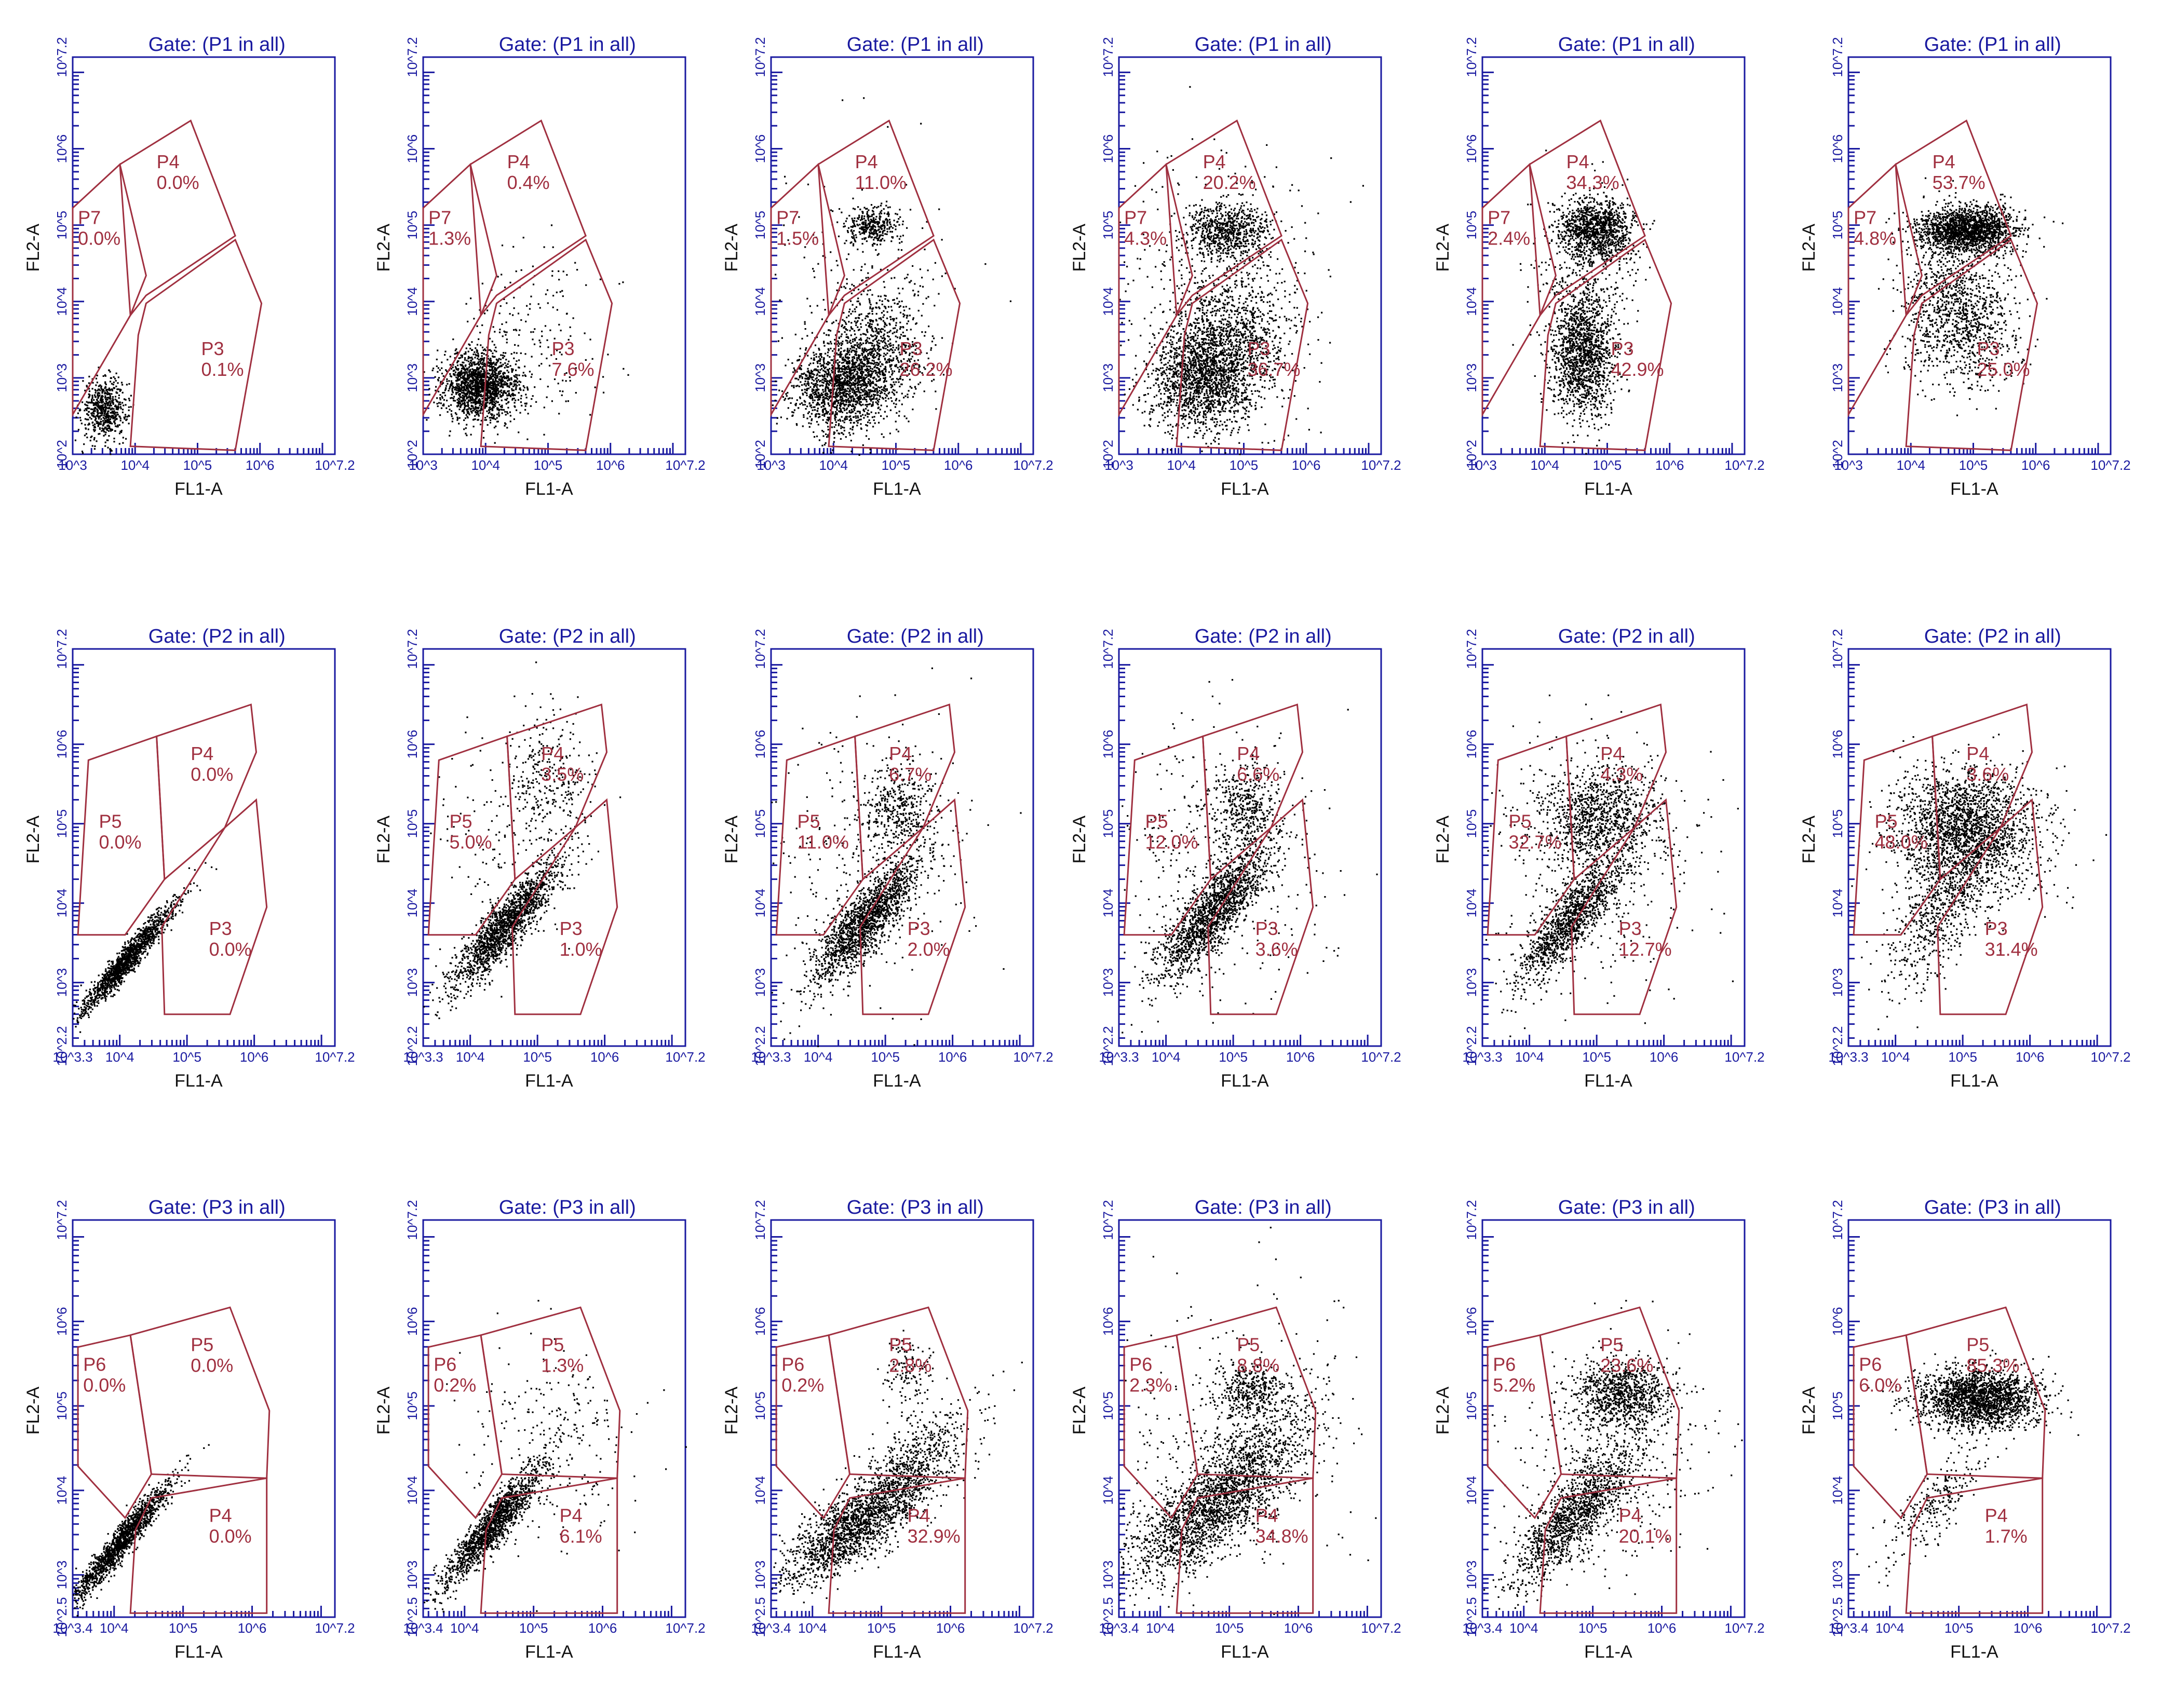 The width and height of the screenshot is (2161, 1708). What do you see at coordinates (1837, 1617) in the screenshot?
I see `y-tick-label: 10^2.5` at bounding box center [1837, 1617].